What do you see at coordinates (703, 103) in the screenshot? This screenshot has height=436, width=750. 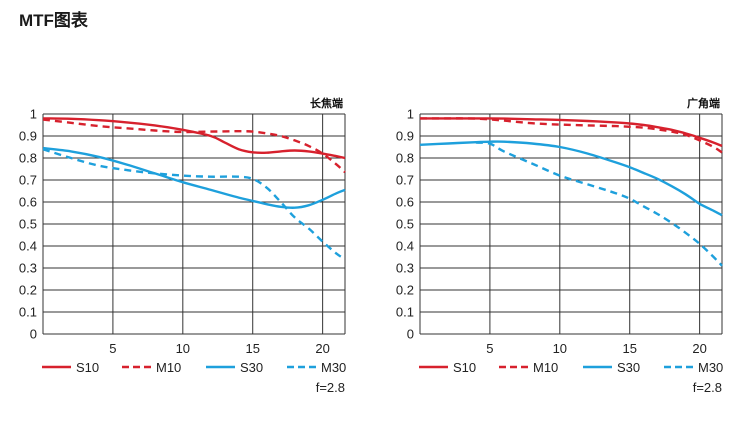 I see `chart-title-wide: 广角端` at bounding box center [703, 103].